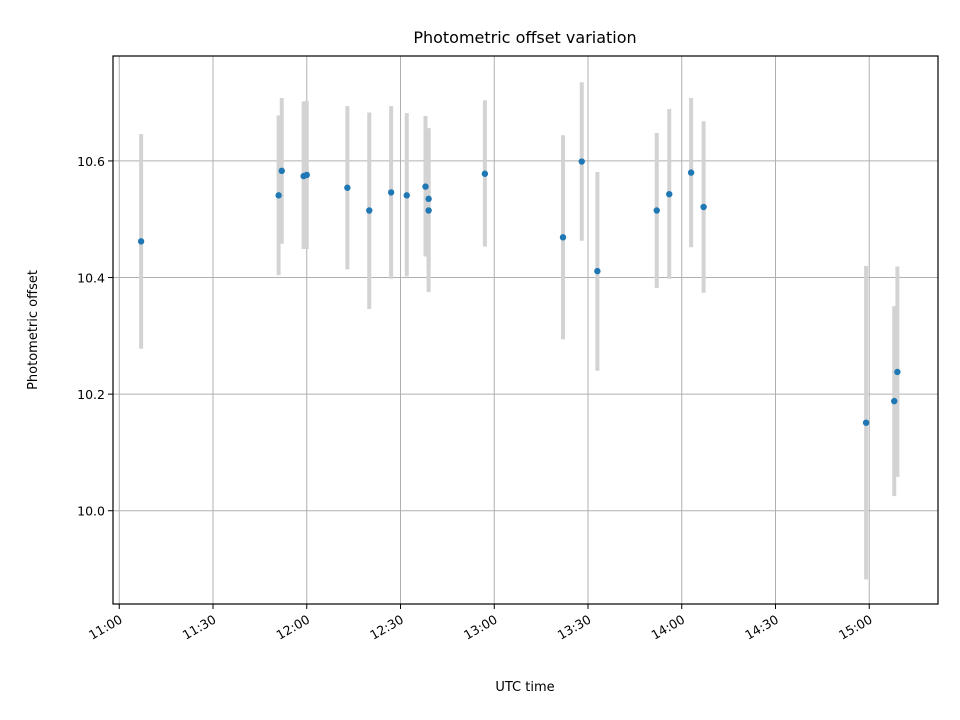 This screenshot has height=720, width=960. I want to click on x-tick-label: 13:00, so click(480, 627).